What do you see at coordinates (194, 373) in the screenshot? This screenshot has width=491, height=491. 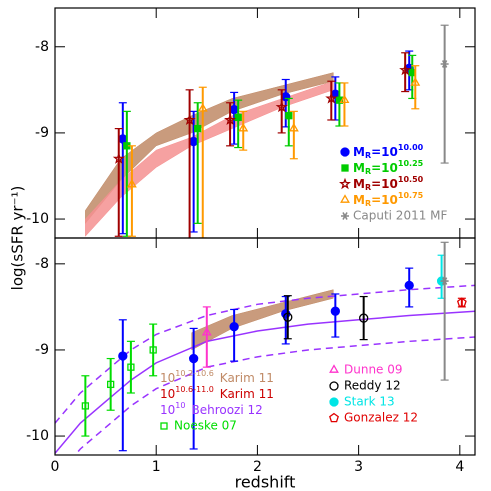 I see `legend-part: 10.2-10.6` at bounding box center [194, 373].